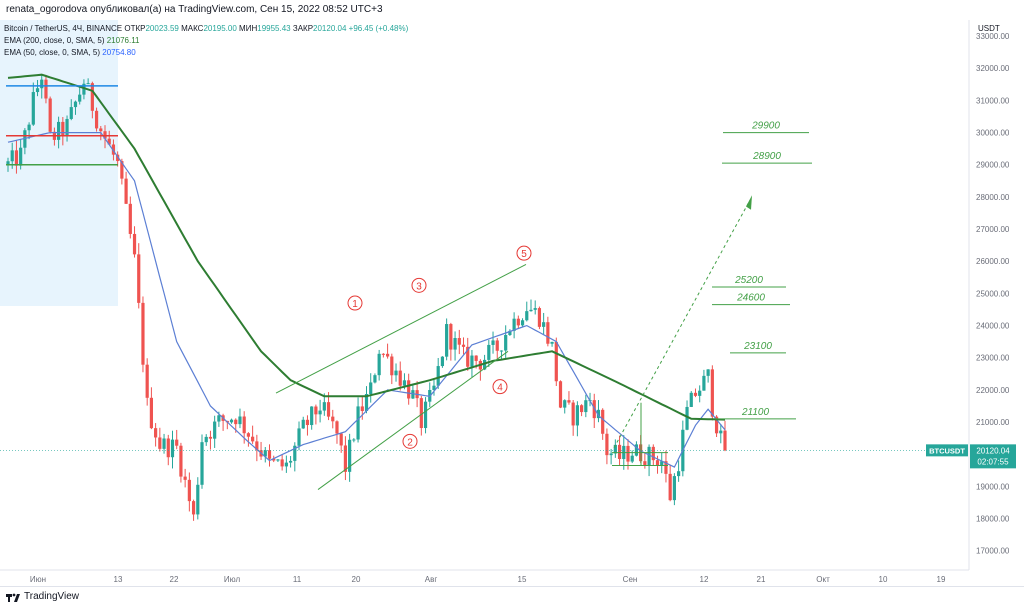  Describe the element at coordinates (993, 261) in the screenshot. I see `y-tick-label: 26000.00` at that location.